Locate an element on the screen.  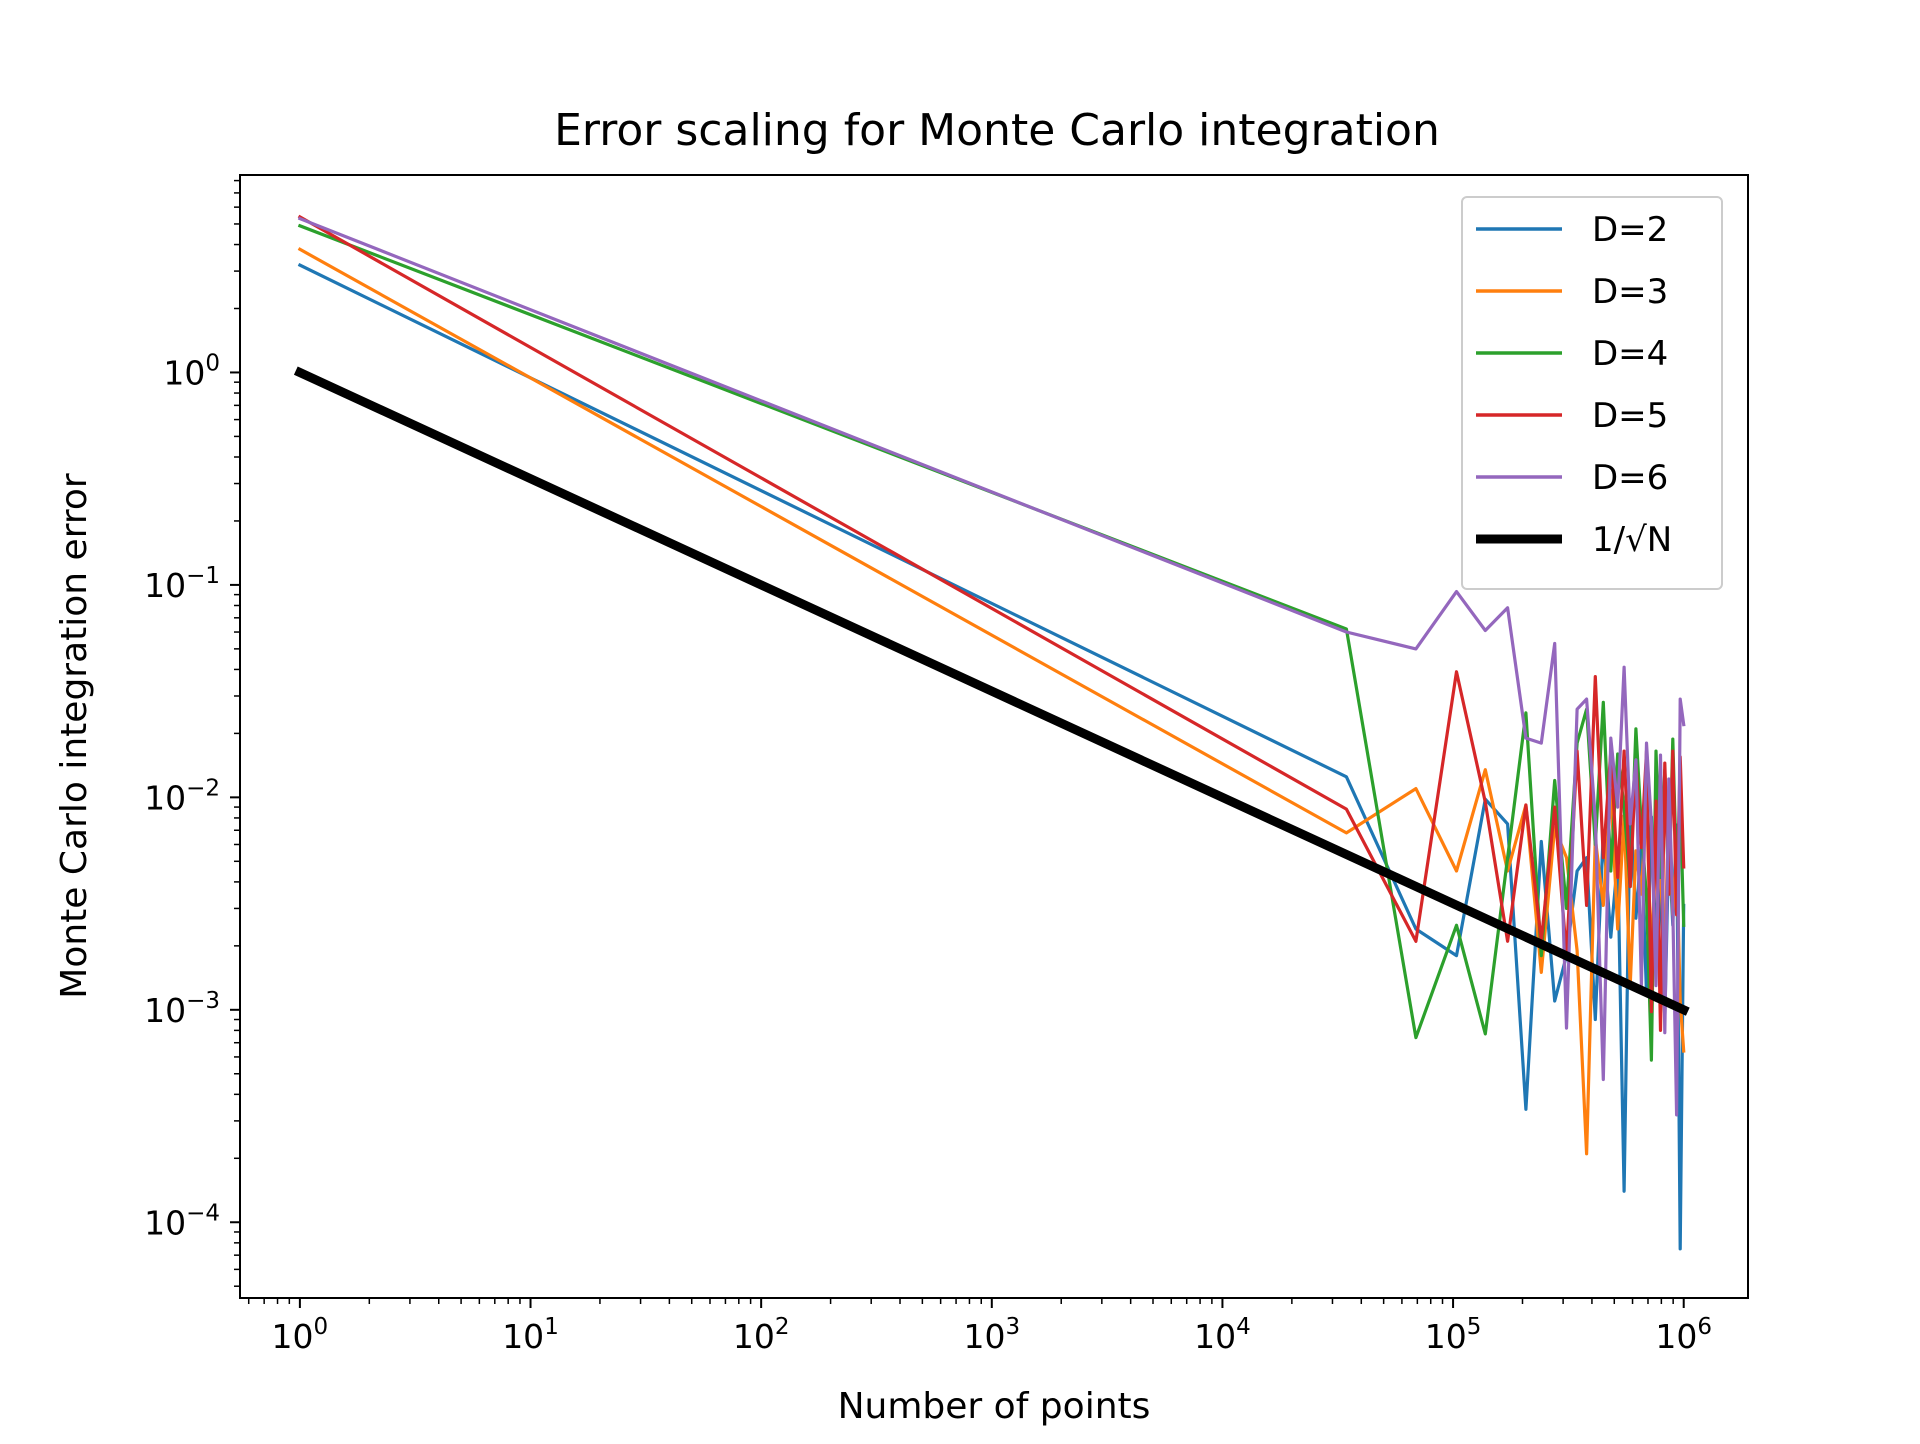
x-tick-label-4: 10⁴ is located at coordinates (1222, 1335).